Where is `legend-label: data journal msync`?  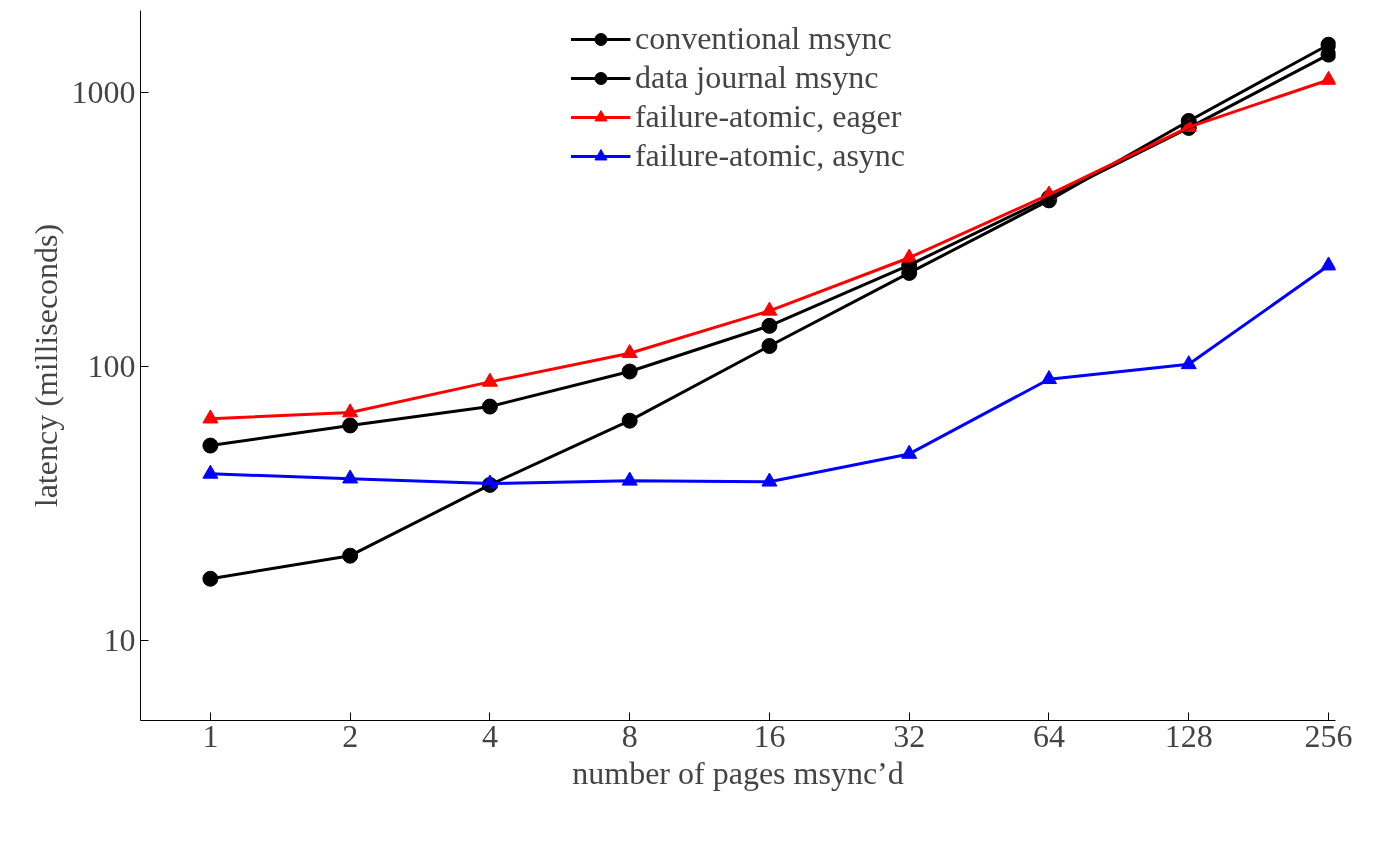 legend-label: data journal msync is located at coordinates (756, 77).